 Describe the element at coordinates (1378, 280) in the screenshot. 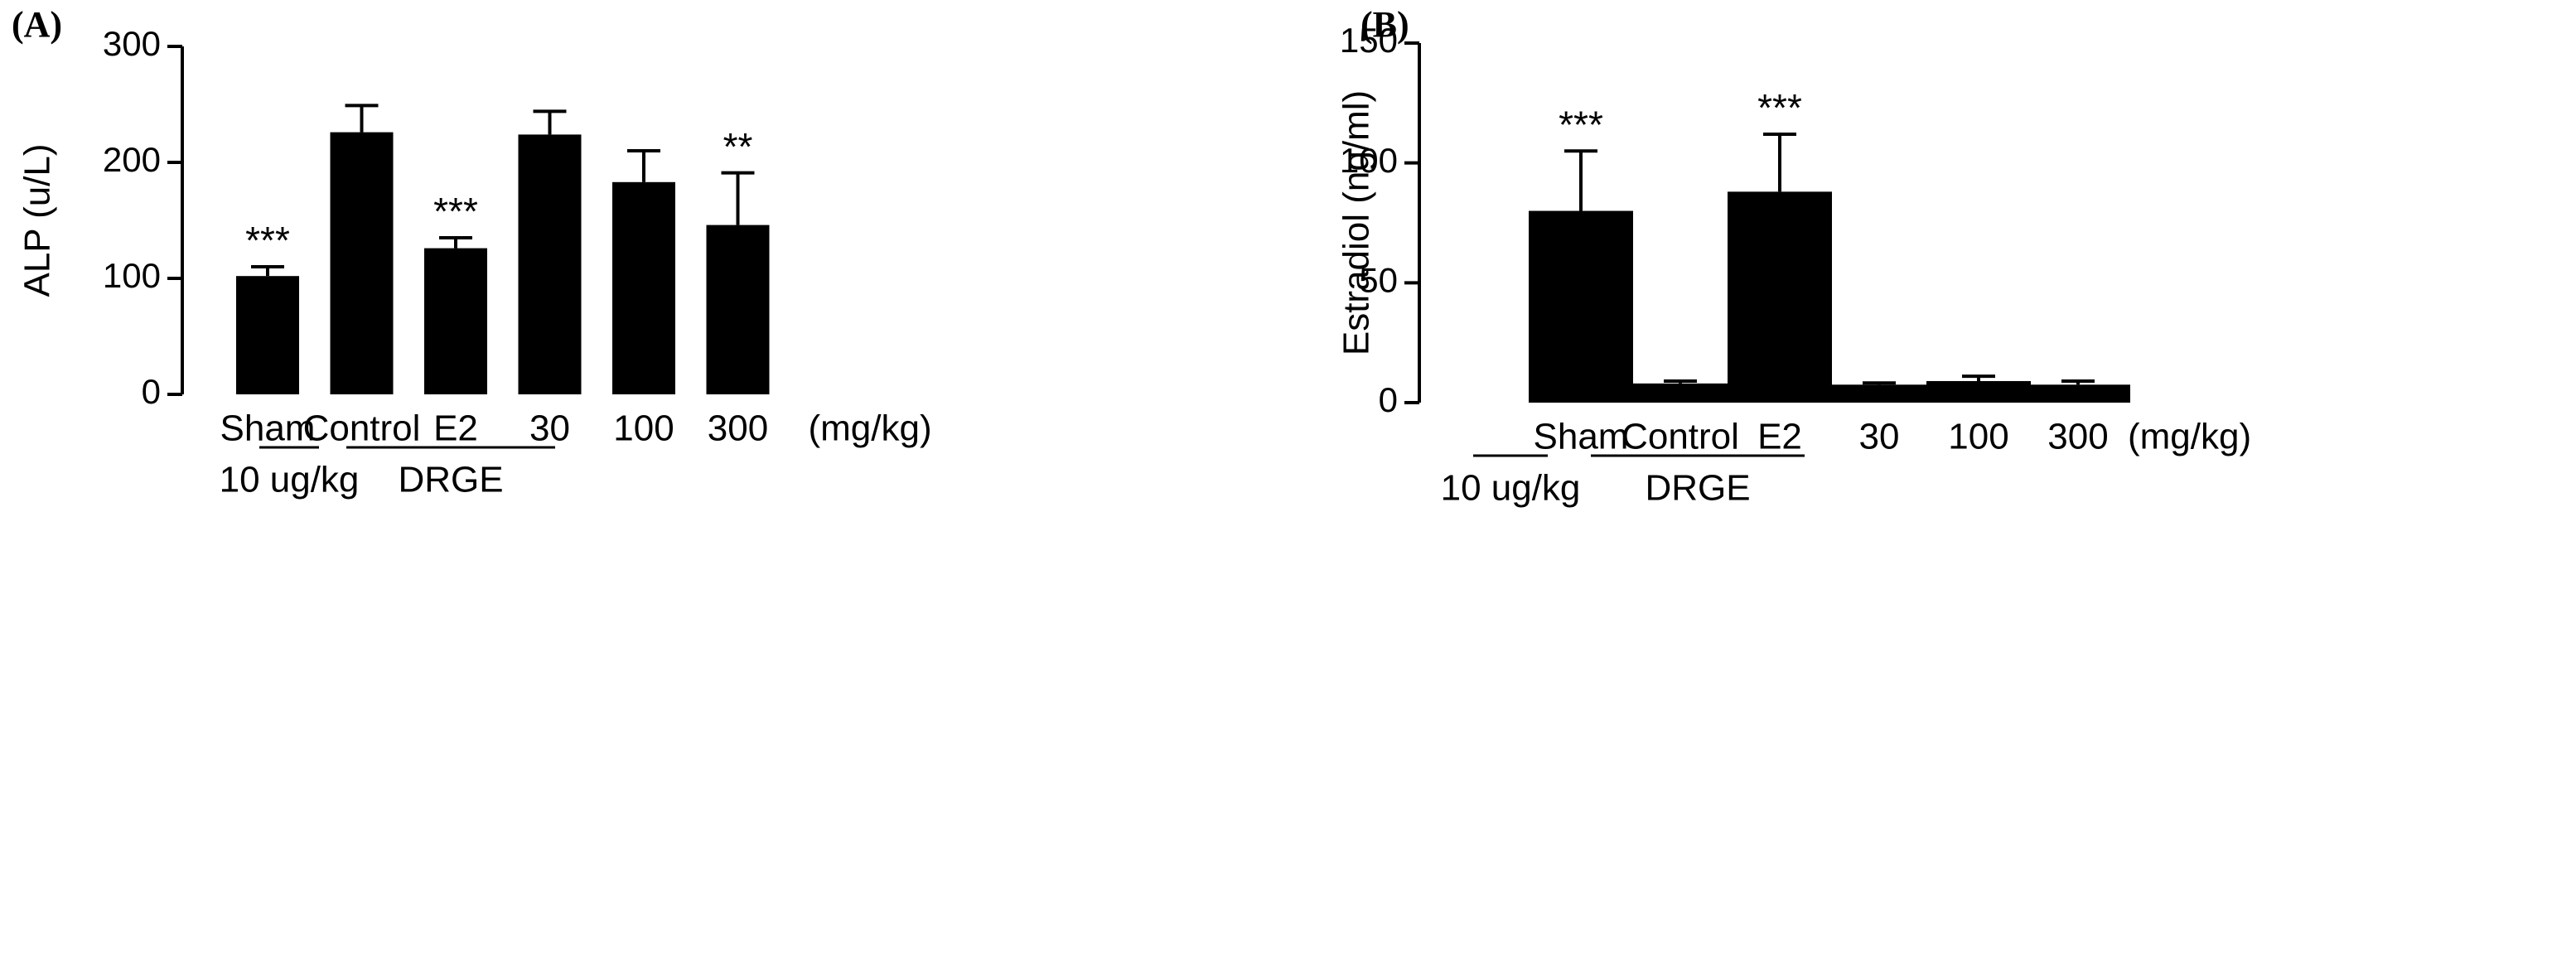

I see `y-tick-label: 50` at that location.